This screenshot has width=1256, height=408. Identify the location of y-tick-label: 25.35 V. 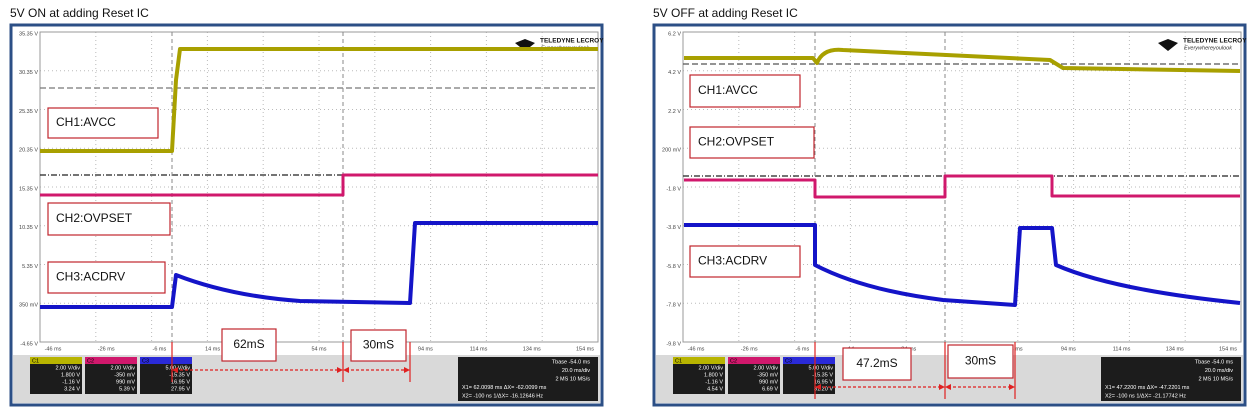
(28, 112).